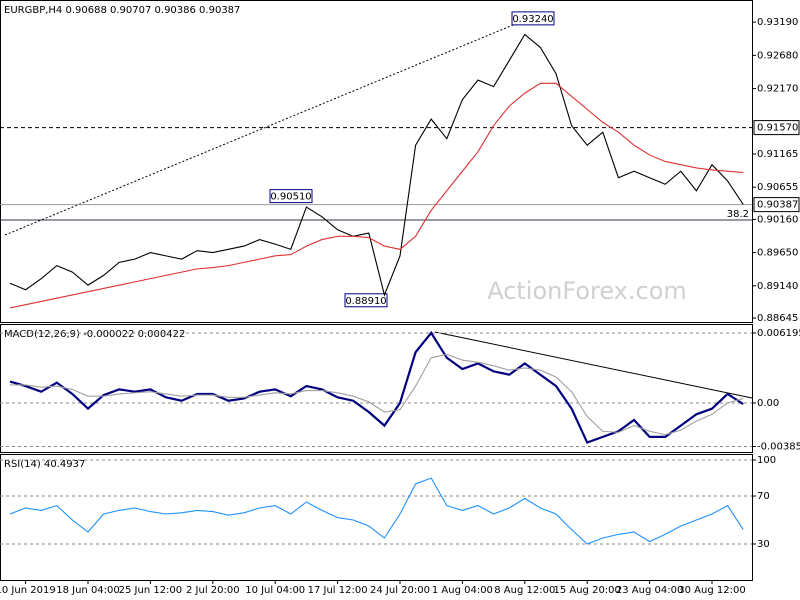  Describe the element at coordinates (524, 590) in the screenshot. I see `x-tick-label: 8 Aug 12:00` at that location.